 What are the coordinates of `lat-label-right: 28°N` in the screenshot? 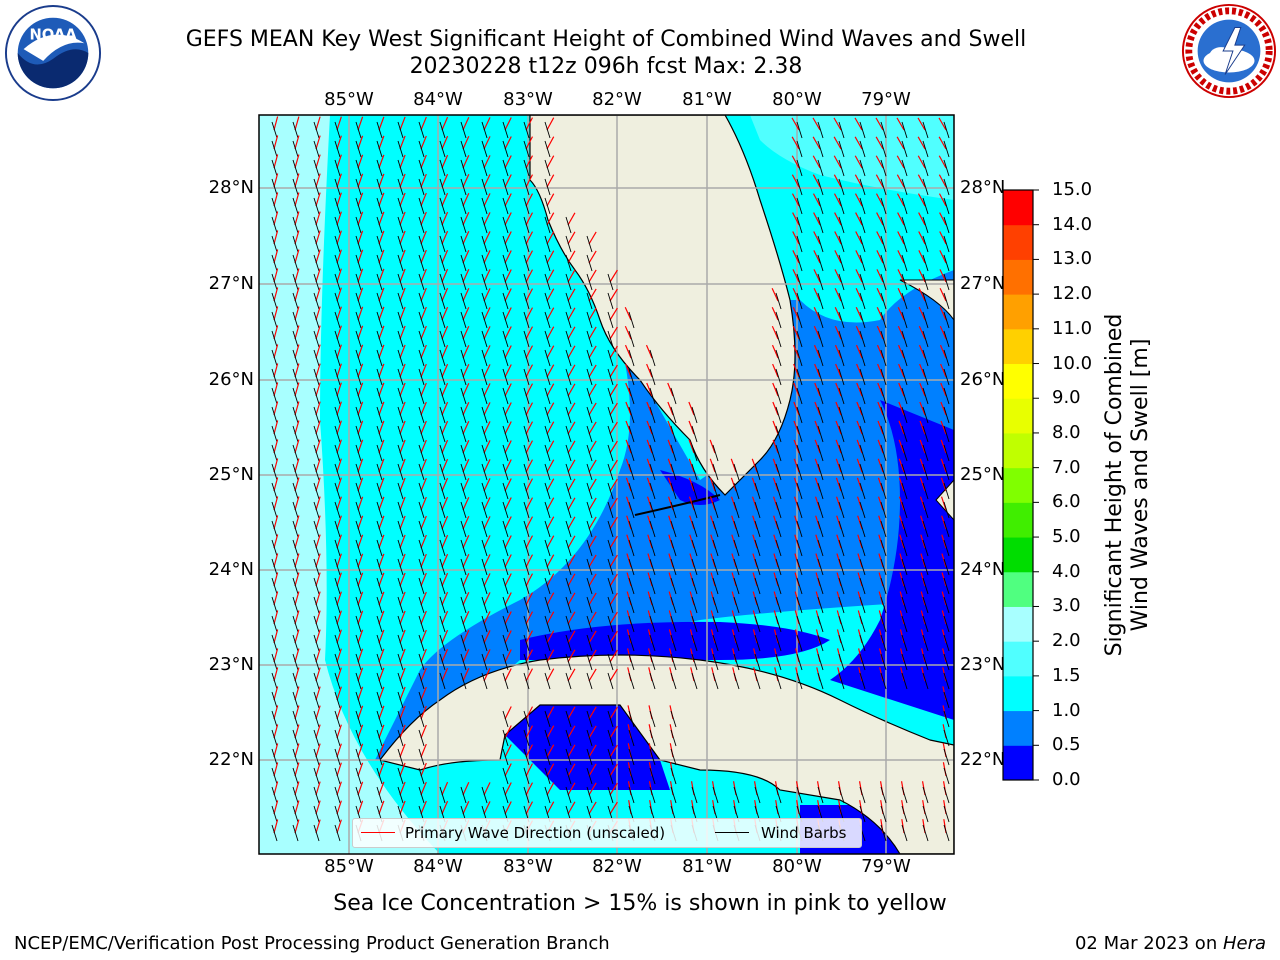 It's located at (983, 187).